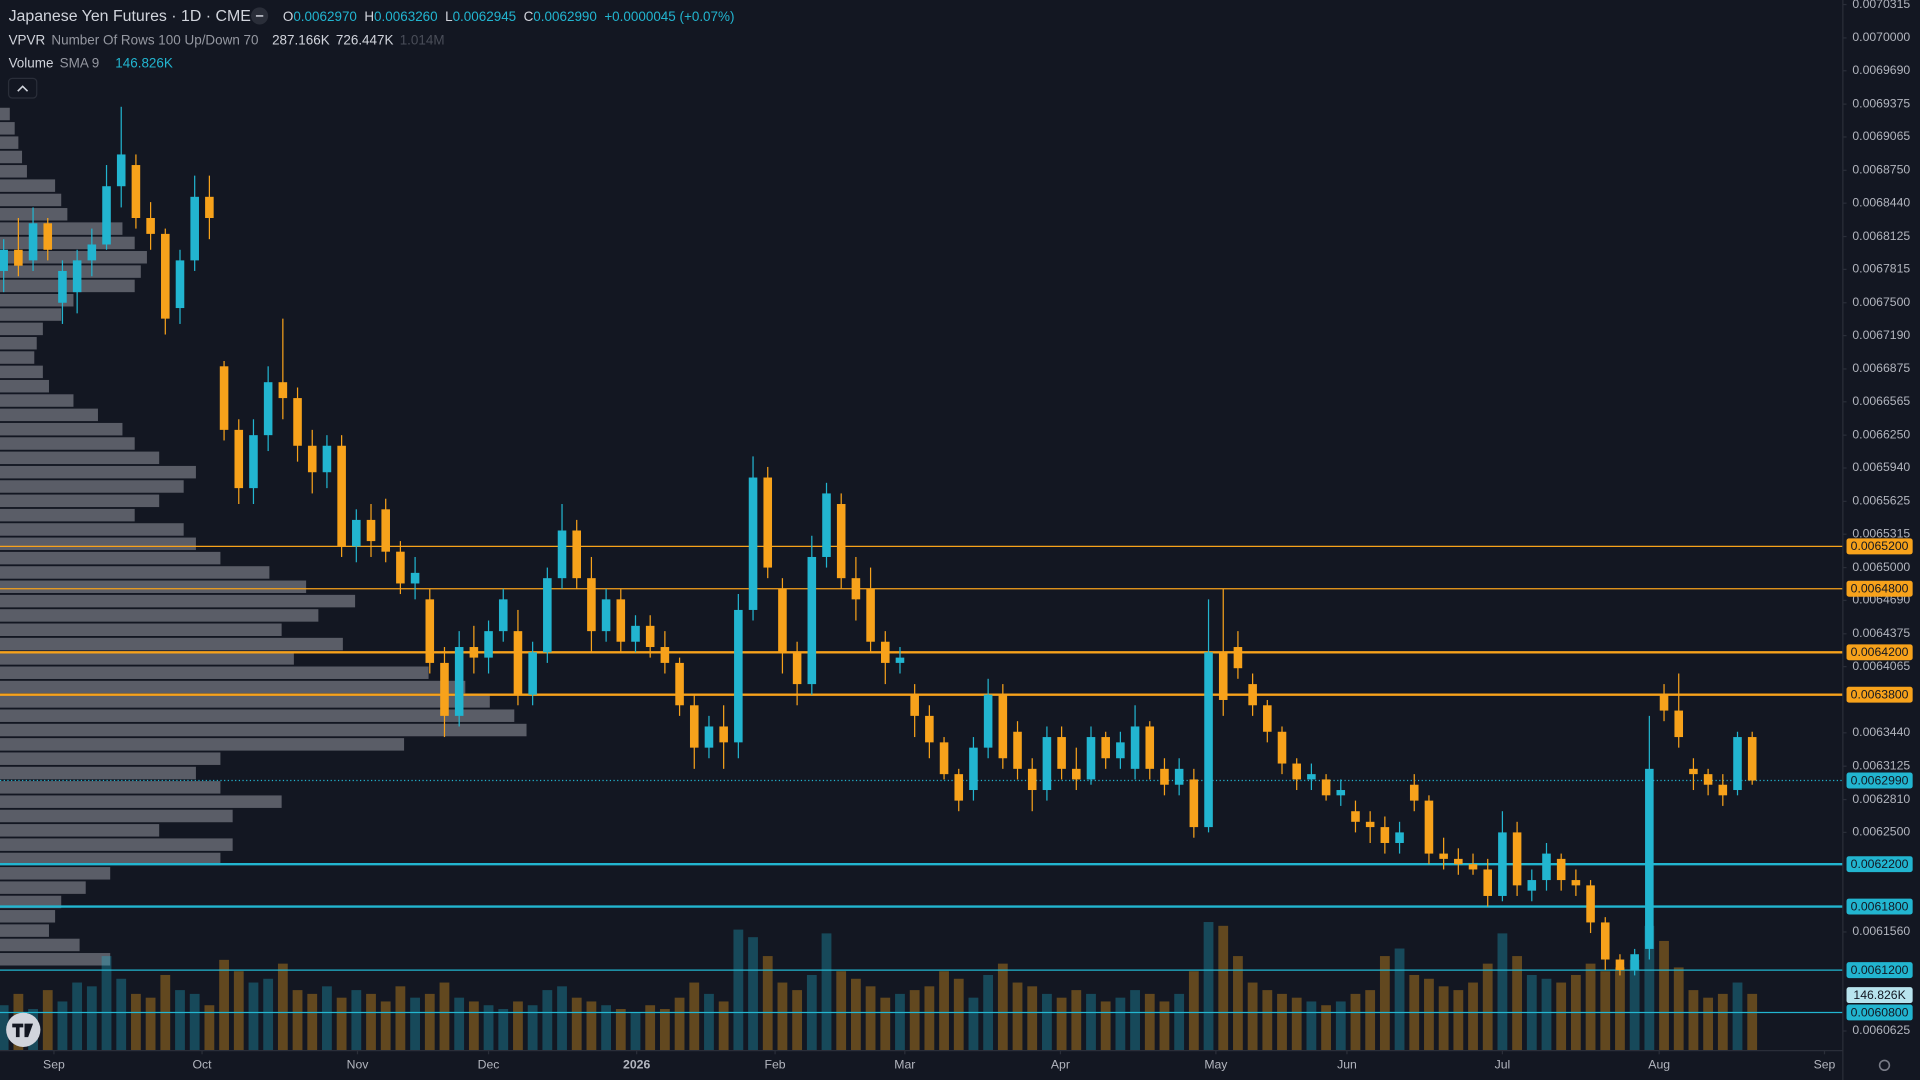 The image size is (1920, 1080). I want to click on y-tick-label: 0.0063440, so click(1881, 732).